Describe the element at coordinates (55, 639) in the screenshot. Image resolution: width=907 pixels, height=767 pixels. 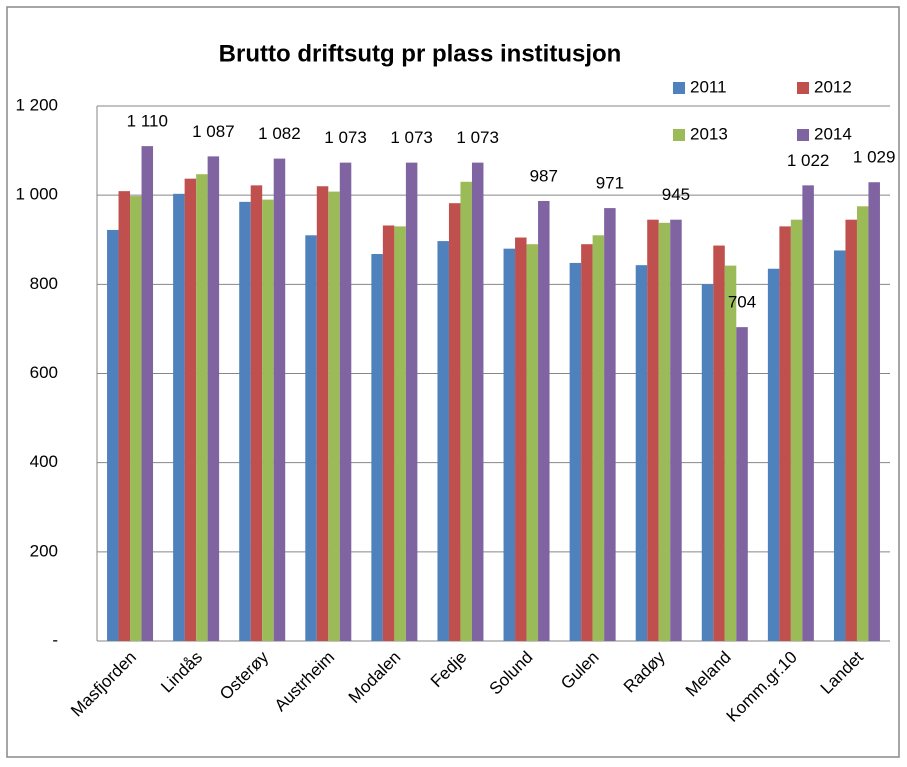
I see `y-tick-label: -` at that location.